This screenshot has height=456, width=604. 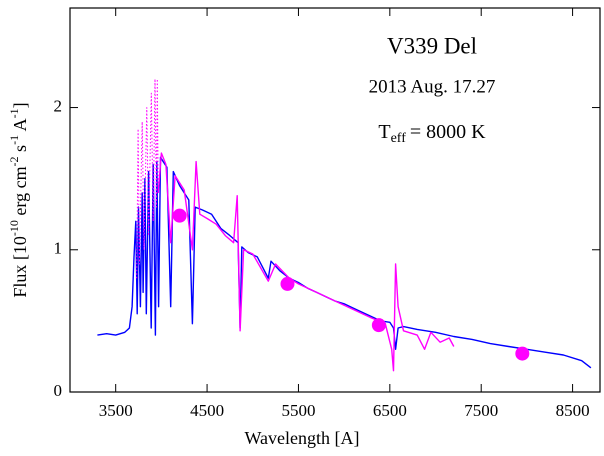 I want to click on annotation-date: 2013 Aug. 17.27, so click(x=432, y=86).